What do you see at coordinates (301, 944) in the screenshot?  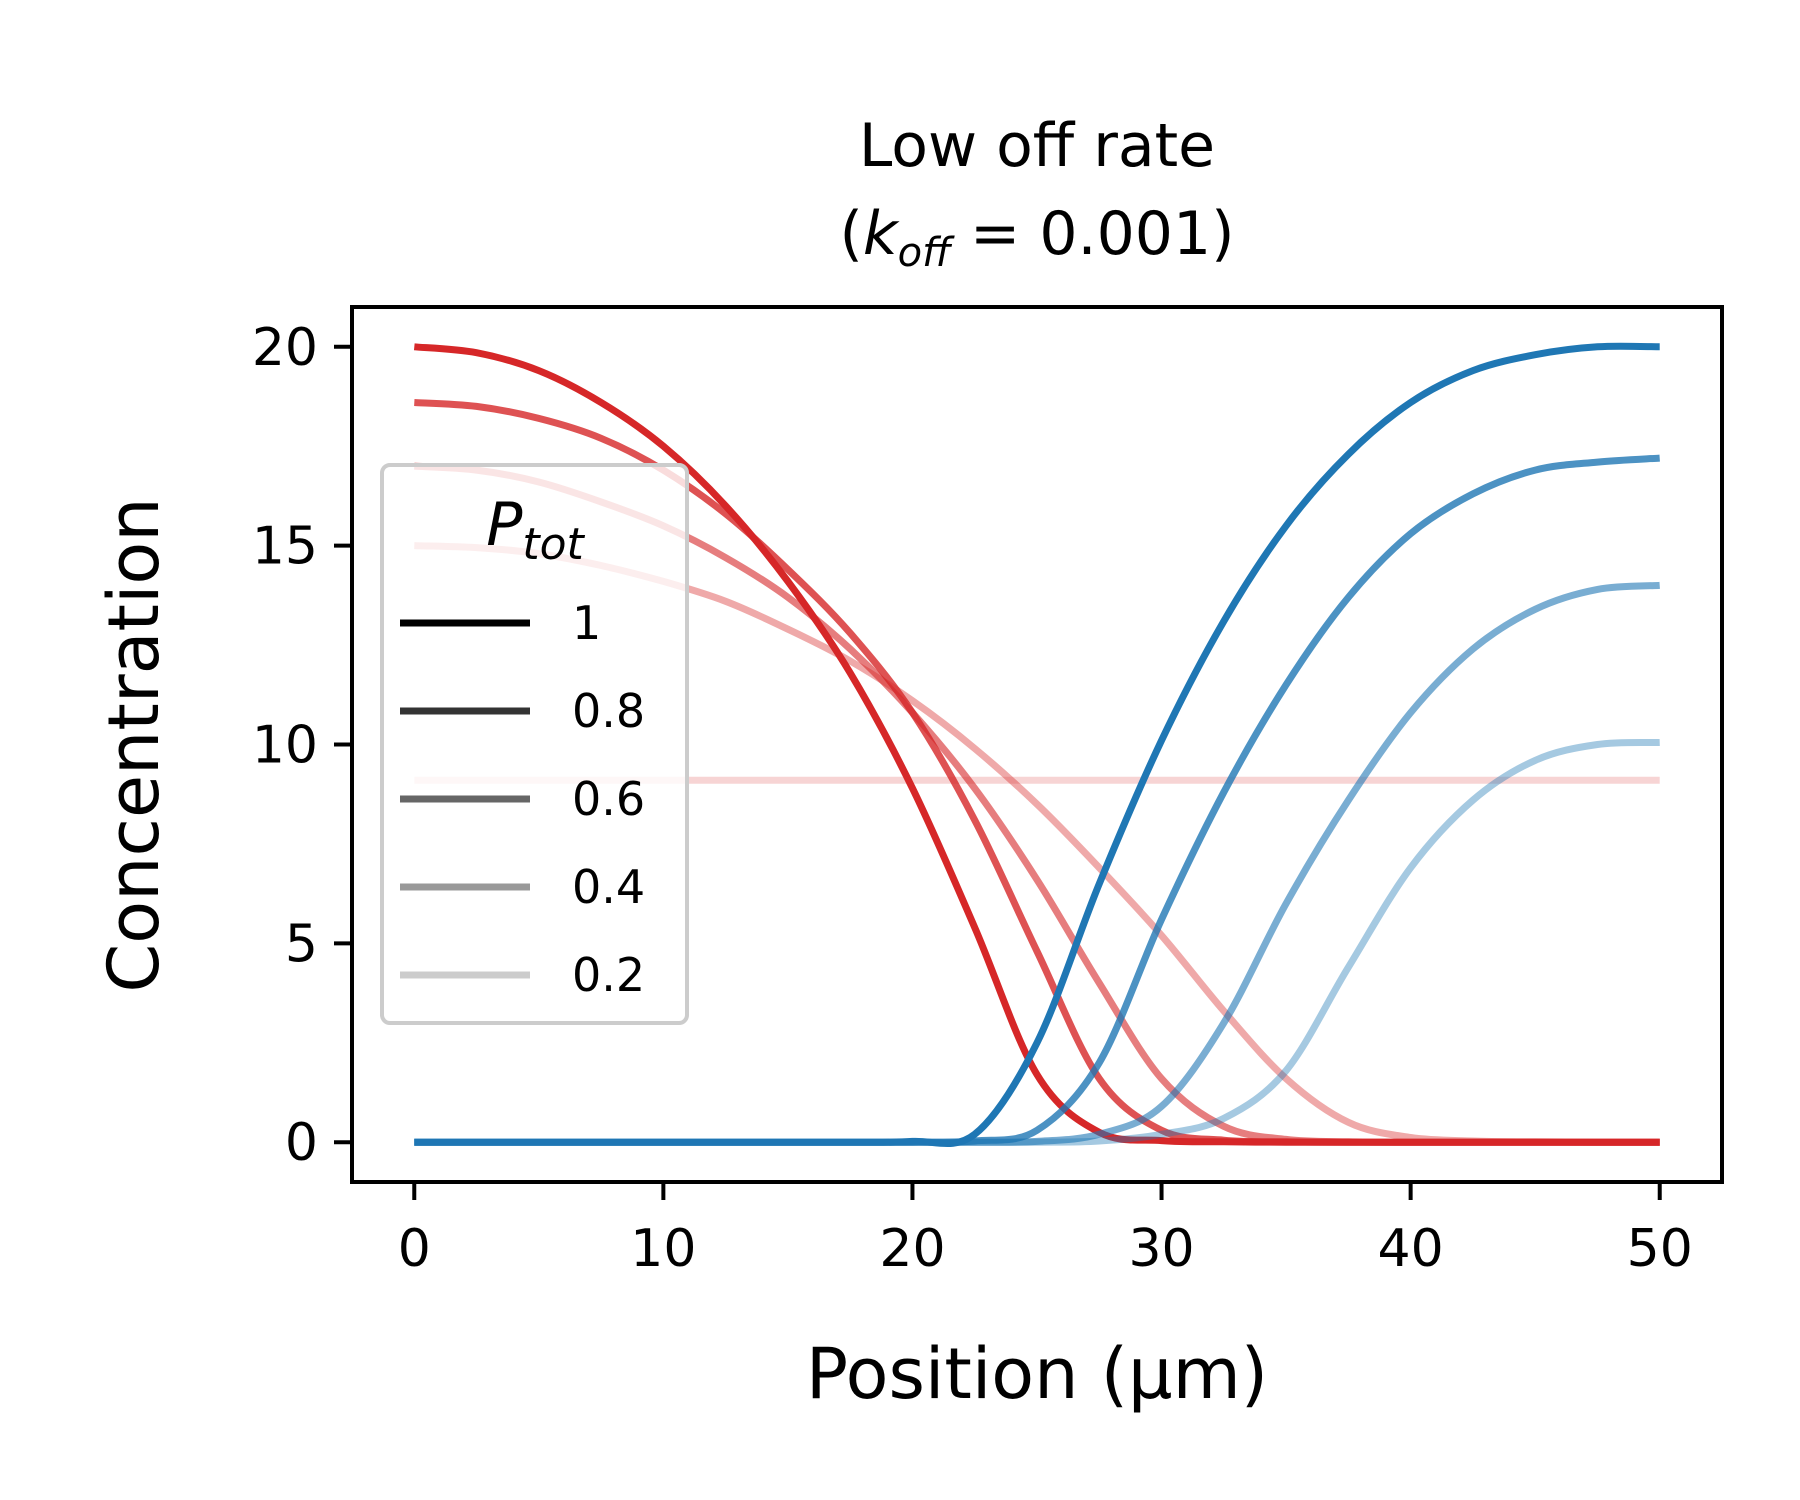 I see `y-tick-label: 5` at bounding box center [301, 944].